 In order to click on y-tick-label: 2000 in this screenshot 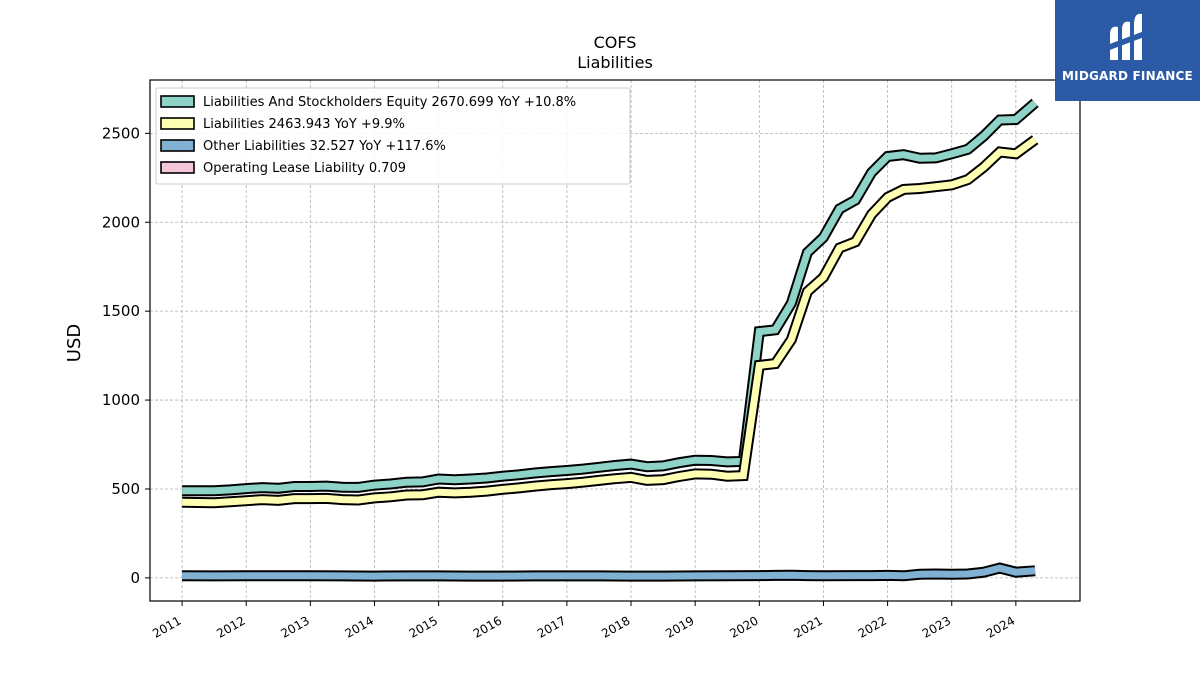, I will do `click(121, 222)`.